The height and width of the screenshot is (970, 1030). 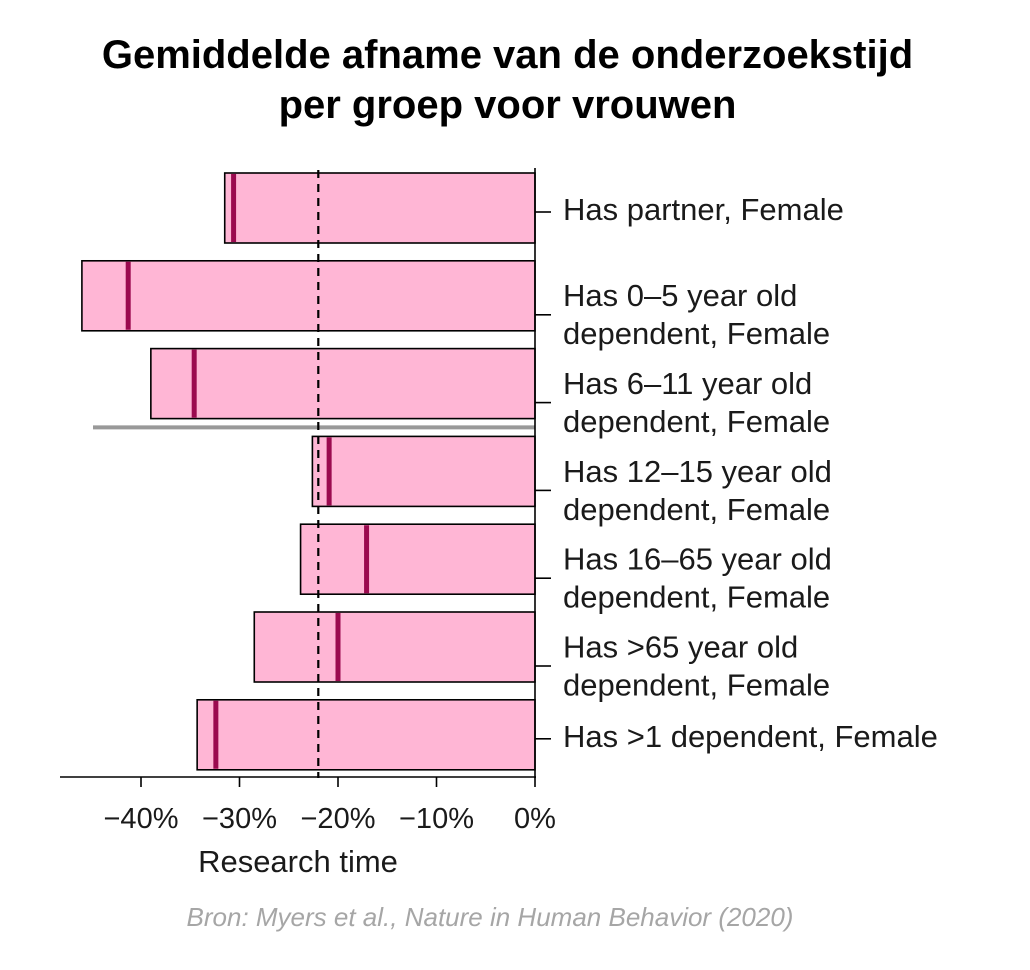 What do you see at coordinates (239, 819) in the screenshot?
I see `x-tick-label: −30%` at bounding box center [239, 819].